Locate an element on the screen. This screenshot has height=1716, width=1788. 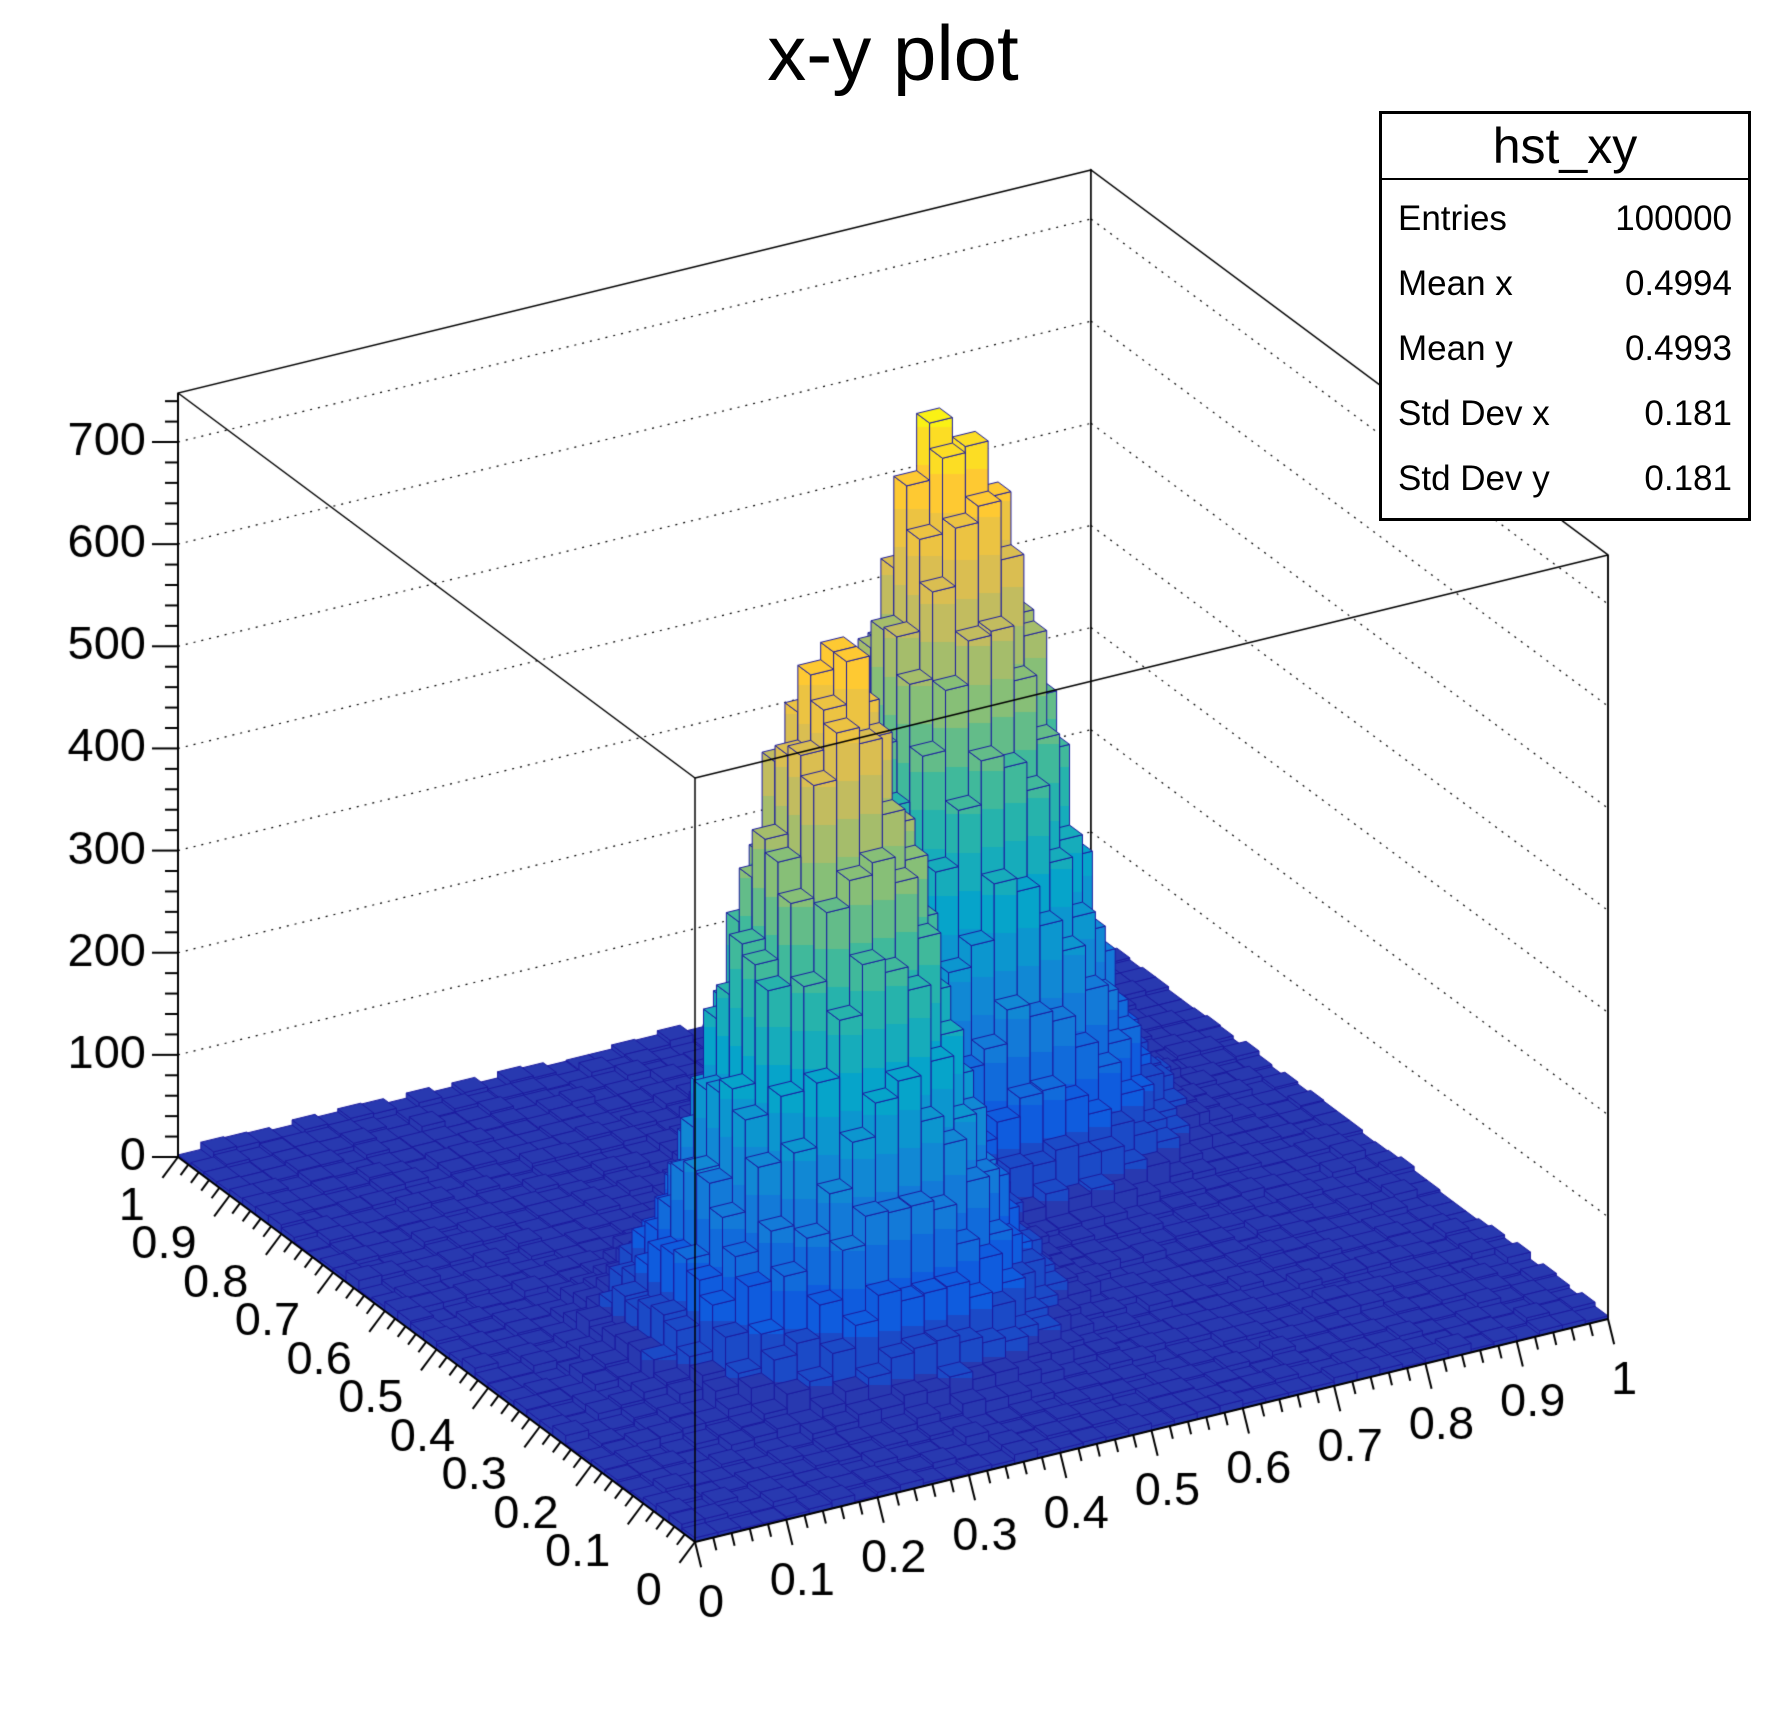
stats-row-mean-y: Mean y 0.4993 is located at coordinates (1565, 349).